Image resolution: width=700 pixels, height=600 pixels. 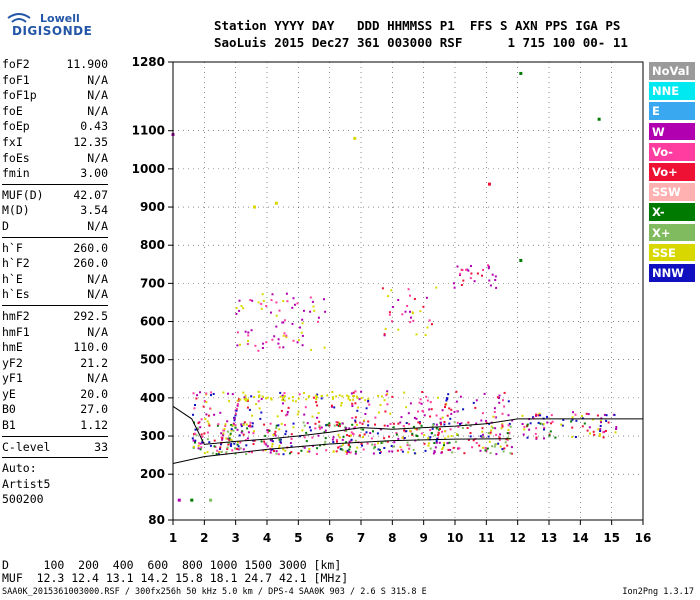 I want to click on logo-digisonde: DIGISONDE, so click(x=52, y=31).